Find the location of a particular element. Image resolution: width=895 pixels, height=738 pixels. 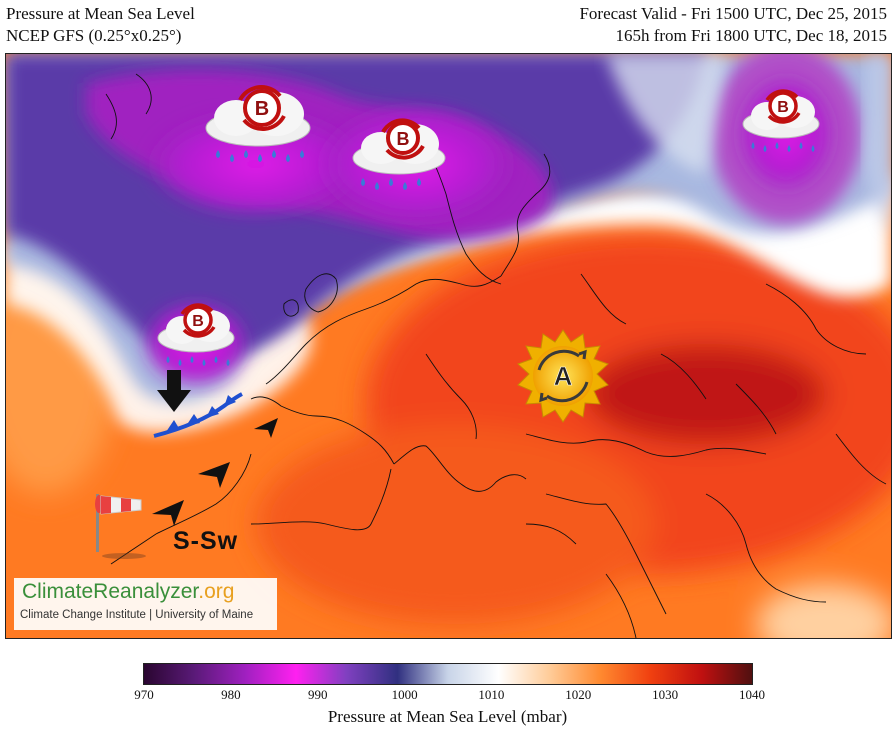

low-center-4: B is located at coordinates (196, 334).